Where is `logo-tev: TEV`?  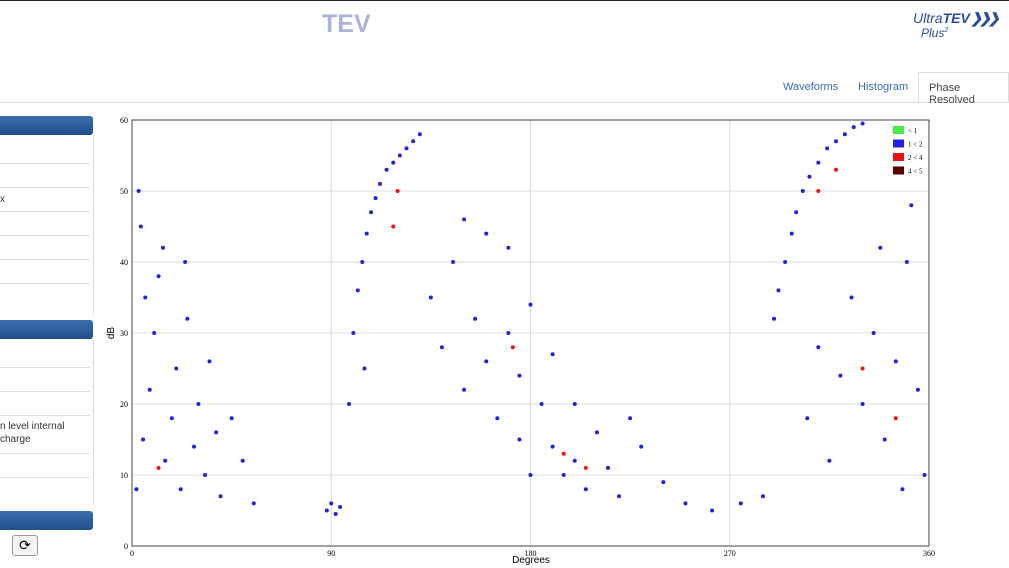
logo-tev: TEV is located at coordinates (956, 18).